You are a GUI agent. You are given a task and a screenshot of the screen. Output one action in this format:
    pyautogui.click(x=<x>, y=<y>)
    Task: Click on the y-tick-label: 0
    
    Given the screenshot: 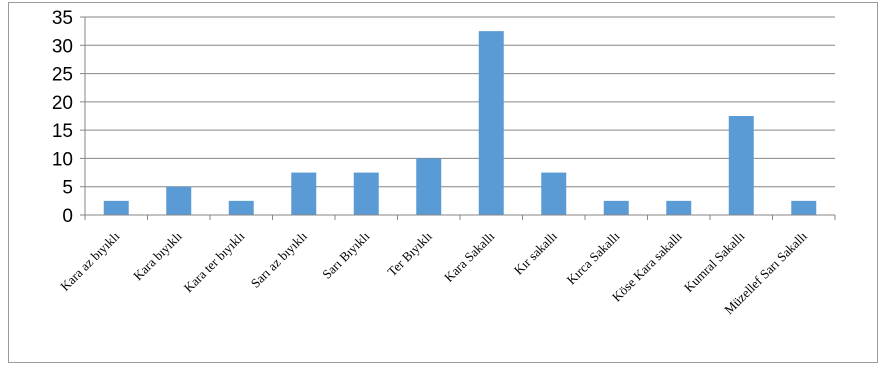 What is the action you would take?
    pyautogui.click(x=67, y=216)
    